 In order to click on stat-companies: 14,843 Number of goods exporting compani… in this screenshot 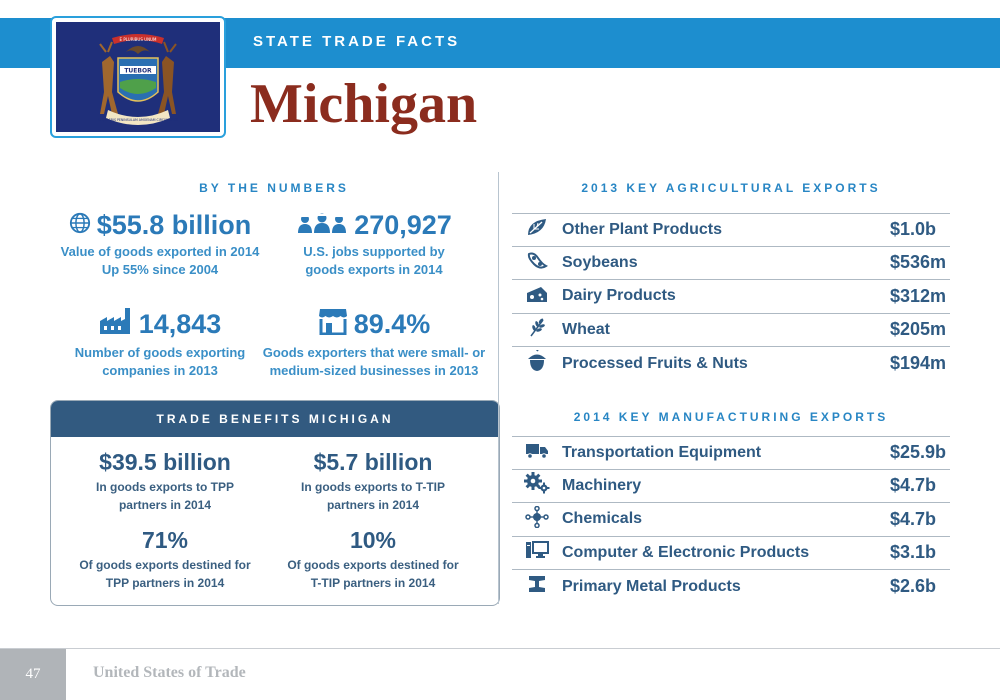, I will do `click(160, 343)`.